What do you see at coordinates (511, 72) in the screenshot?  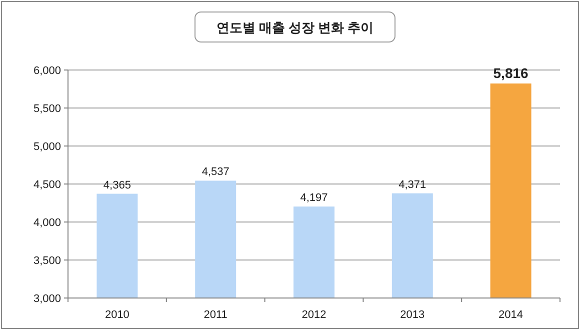 I see `data-label: 5,816` at bounding box center [511, 72].